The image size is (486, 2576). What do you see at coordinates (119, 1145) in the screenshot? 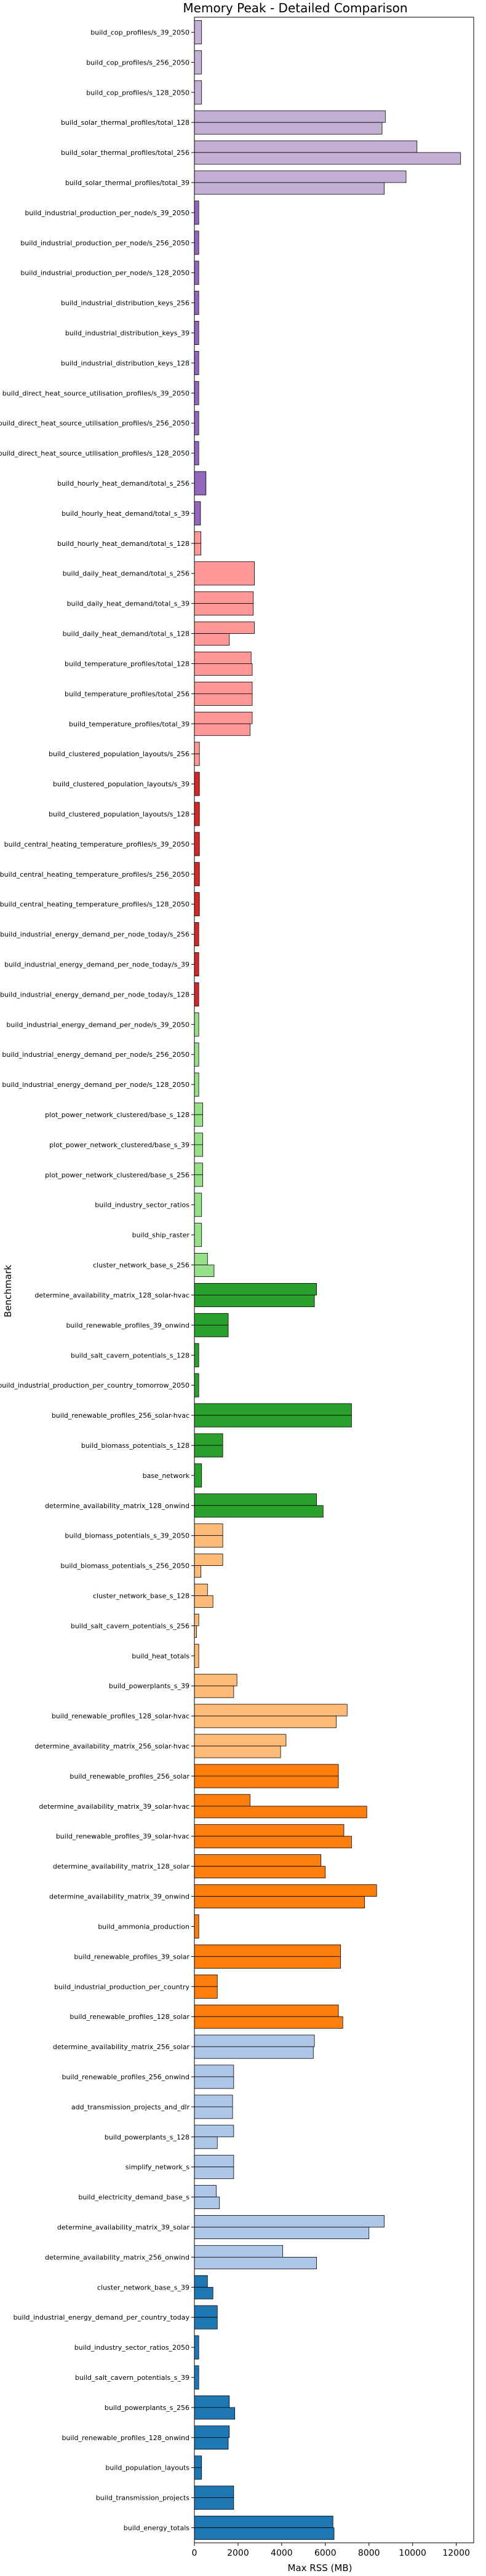
I see `y-tick-label: plot_power_network_clustered/base_s_39` at bounding box center [119, 1145].